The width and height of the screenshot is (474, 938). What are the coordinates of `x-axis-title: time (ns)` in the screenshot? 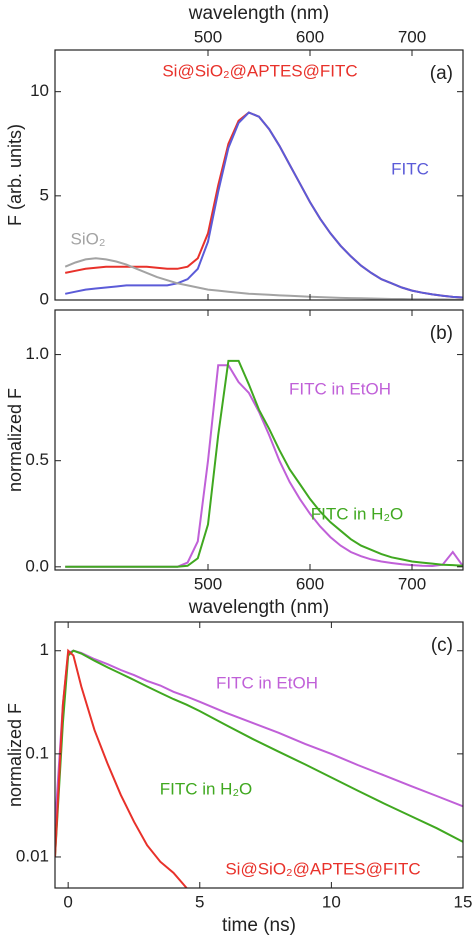 It's located at (259, 925).